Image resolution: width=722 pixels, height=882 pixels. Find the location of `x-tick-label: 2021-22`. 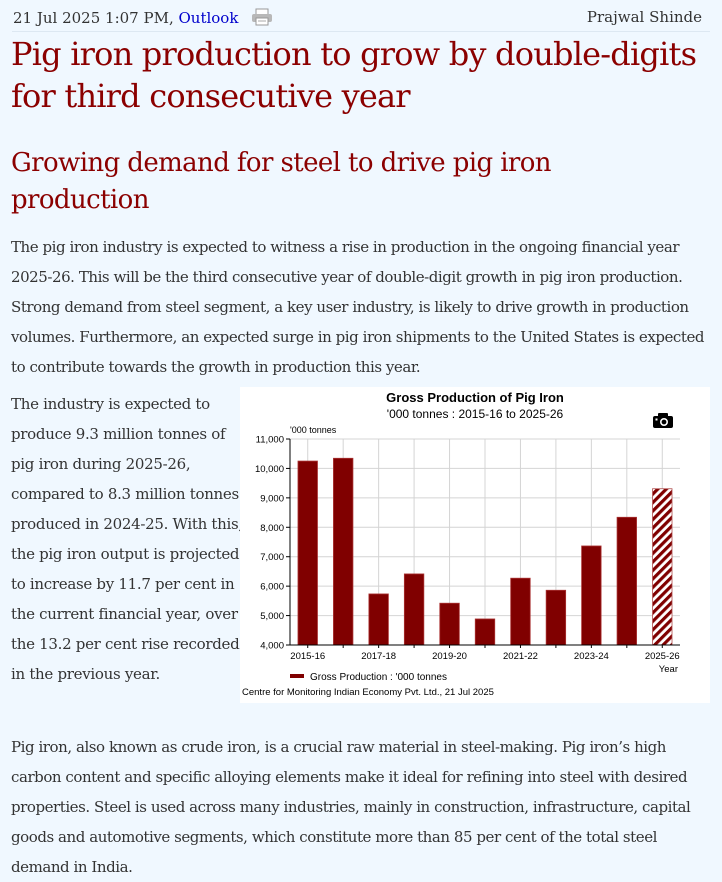

x-tick-label: 2021-22 is located at coordinates (520, 656).